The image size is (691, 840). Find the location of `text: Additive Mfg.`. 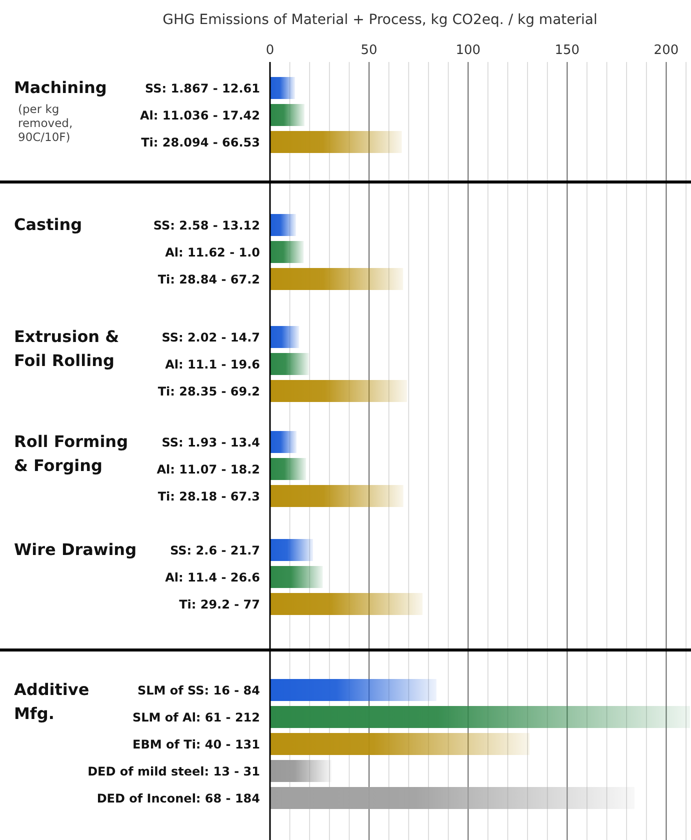

text: Additive Mfg. is located at coordinates (52, 701).